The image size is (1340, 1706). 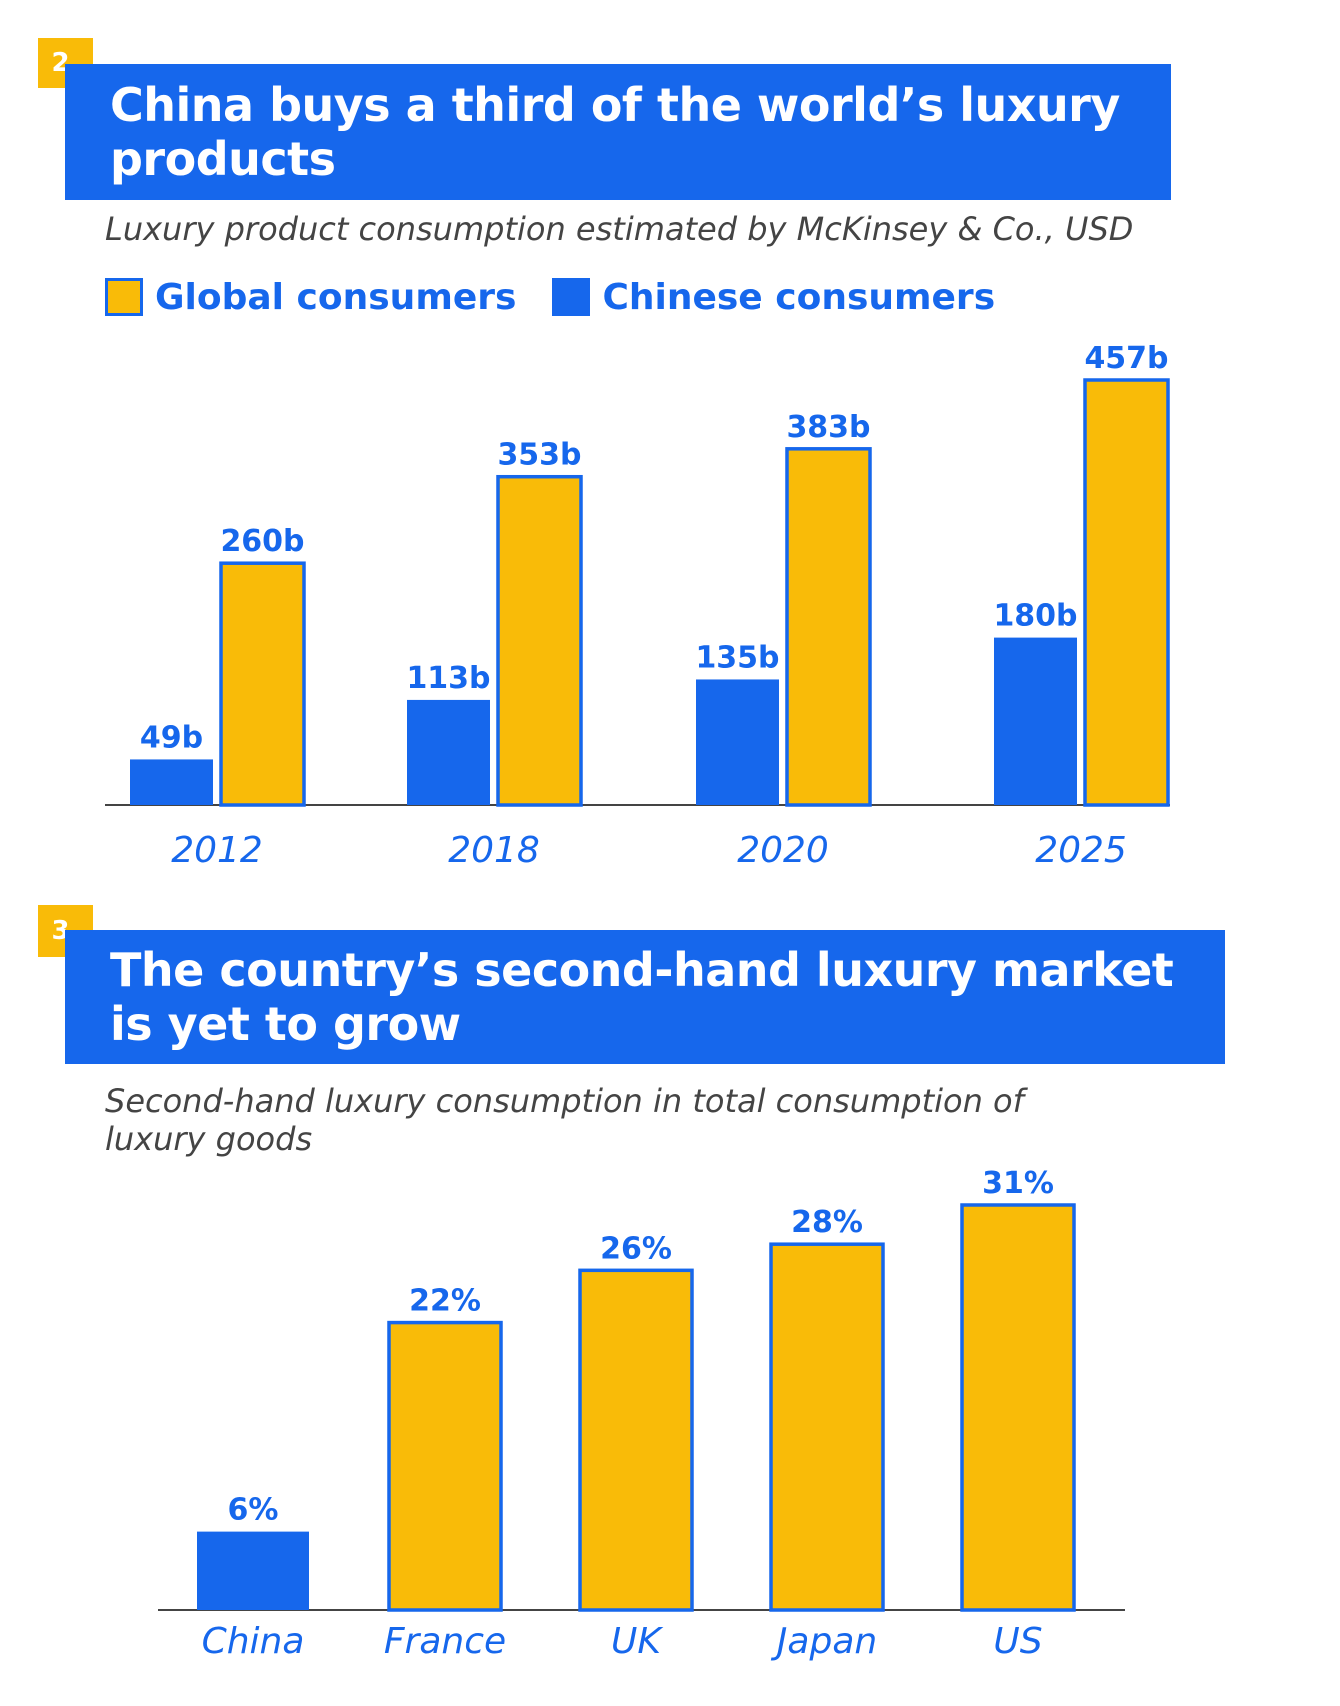 I want to click on x-tick-label: 2025, so click(x=1081, y=850).